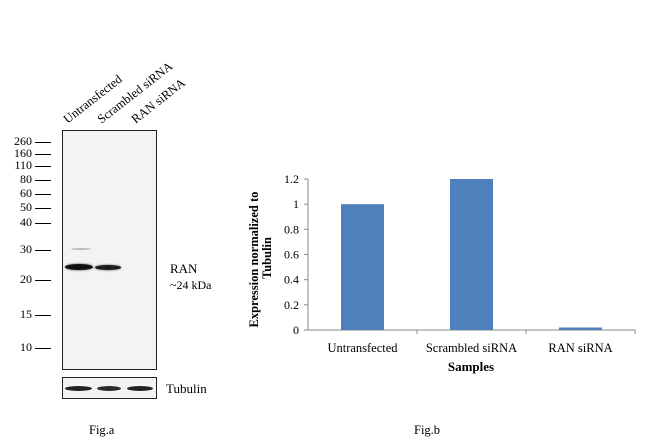 This screenshot has height=443, width=650. Describe the element at coordinates (79, 267) in the screenshot. I see `ran-band-untransfected` at that location.